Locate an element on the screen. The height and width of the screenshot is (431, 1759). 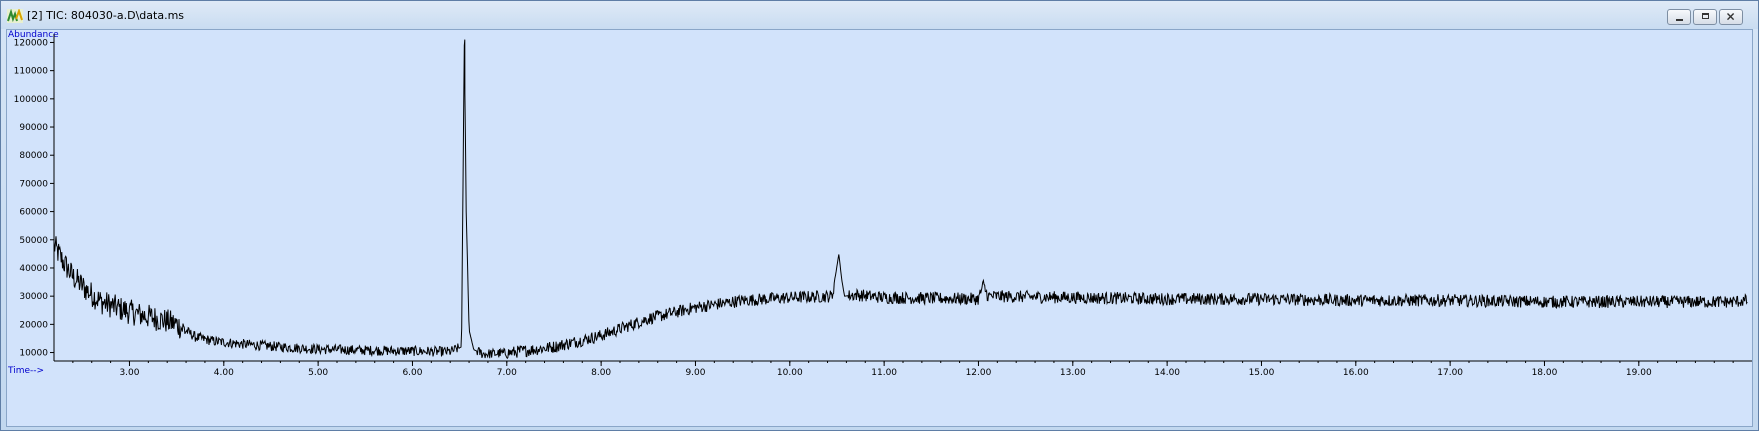
restore-icon is located at coordinates (1705, 16).